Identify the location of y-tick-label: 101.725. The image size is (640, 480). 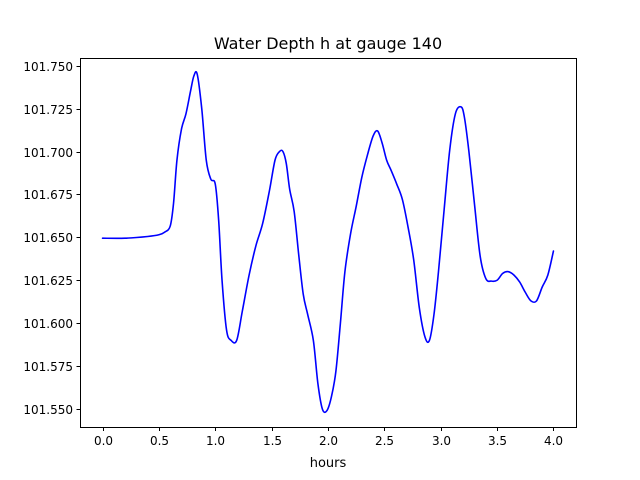
(48, 110).